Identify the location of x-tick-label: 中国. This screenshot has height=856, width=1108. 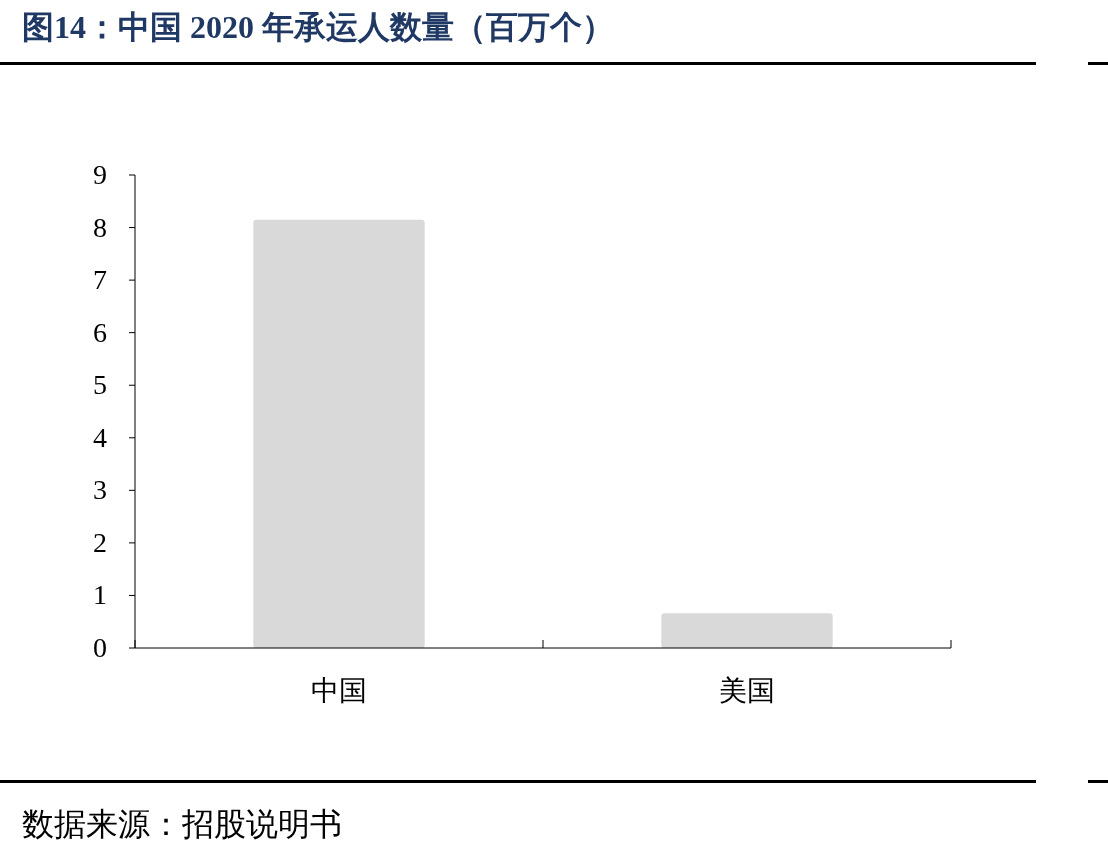
(339, 690).